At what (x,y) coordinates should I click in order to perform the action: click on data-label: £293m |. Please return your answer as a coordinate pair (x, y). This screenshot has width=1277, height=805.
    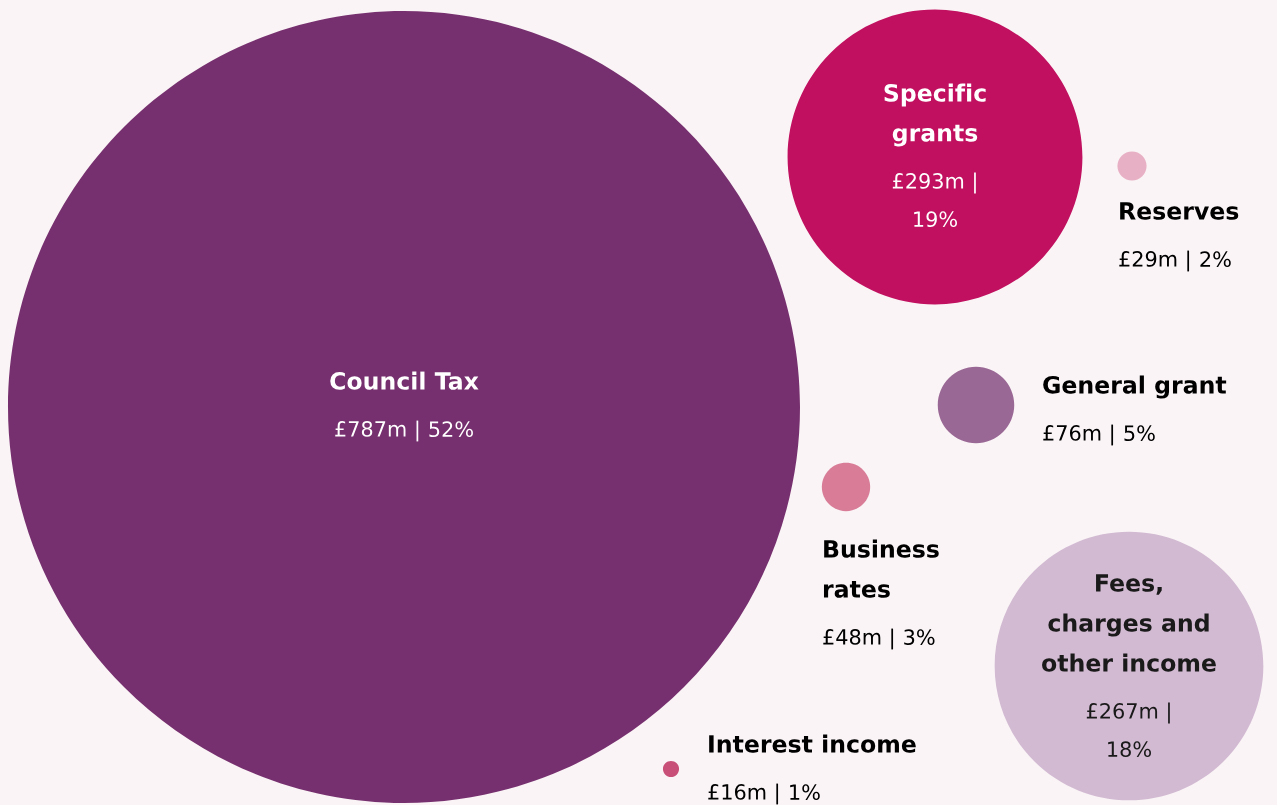
    Looking at the image, I should click on (934, 183).